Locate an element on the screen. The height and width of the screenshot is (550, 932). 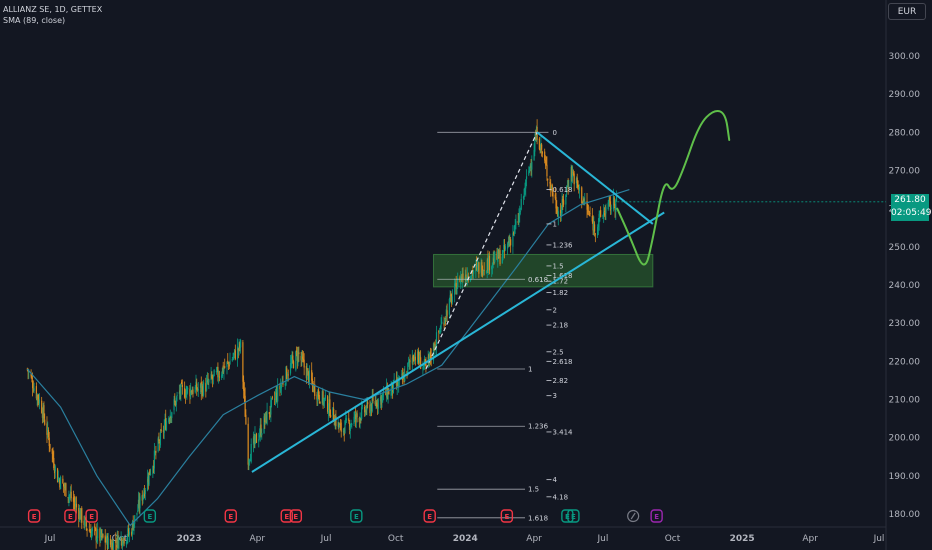
earnings-icon-letter: E is located at coordinates (70, 517).